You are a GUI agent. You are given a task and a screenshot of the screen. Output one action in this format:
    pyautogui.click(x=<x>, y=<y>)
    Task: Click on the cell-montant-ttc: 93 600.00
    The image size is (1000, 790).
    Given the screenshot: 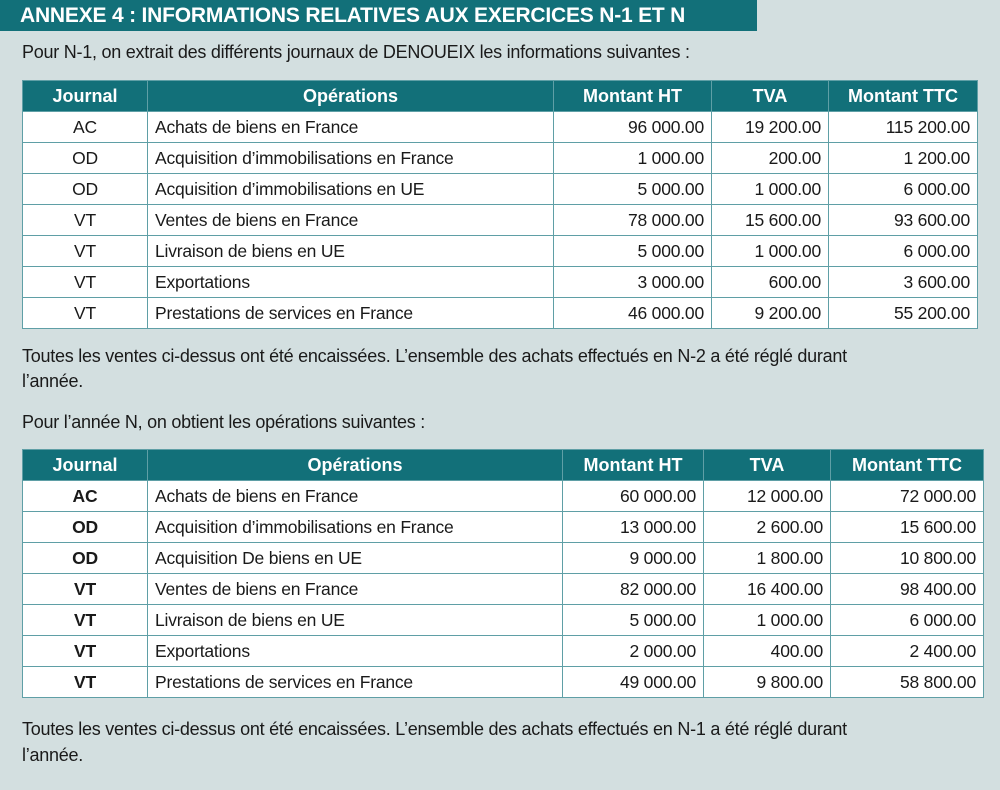 What is the action you would take?
    pyautogui.click(x=903, y=220)
    